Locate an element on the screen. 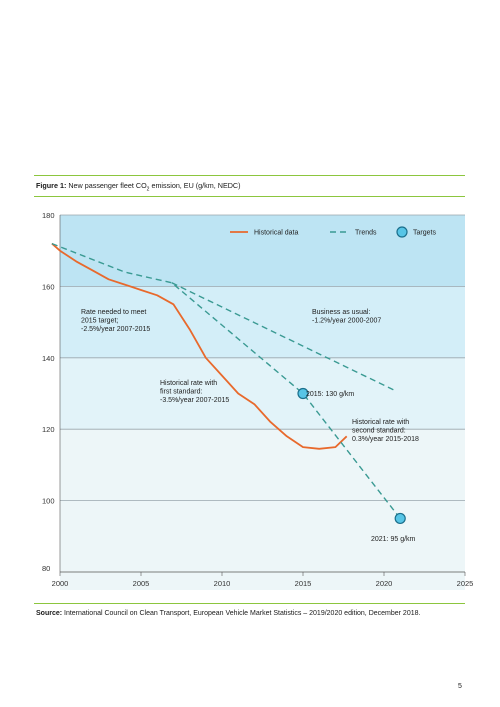  legend-label: Targets is located at coordinates (424, 233).